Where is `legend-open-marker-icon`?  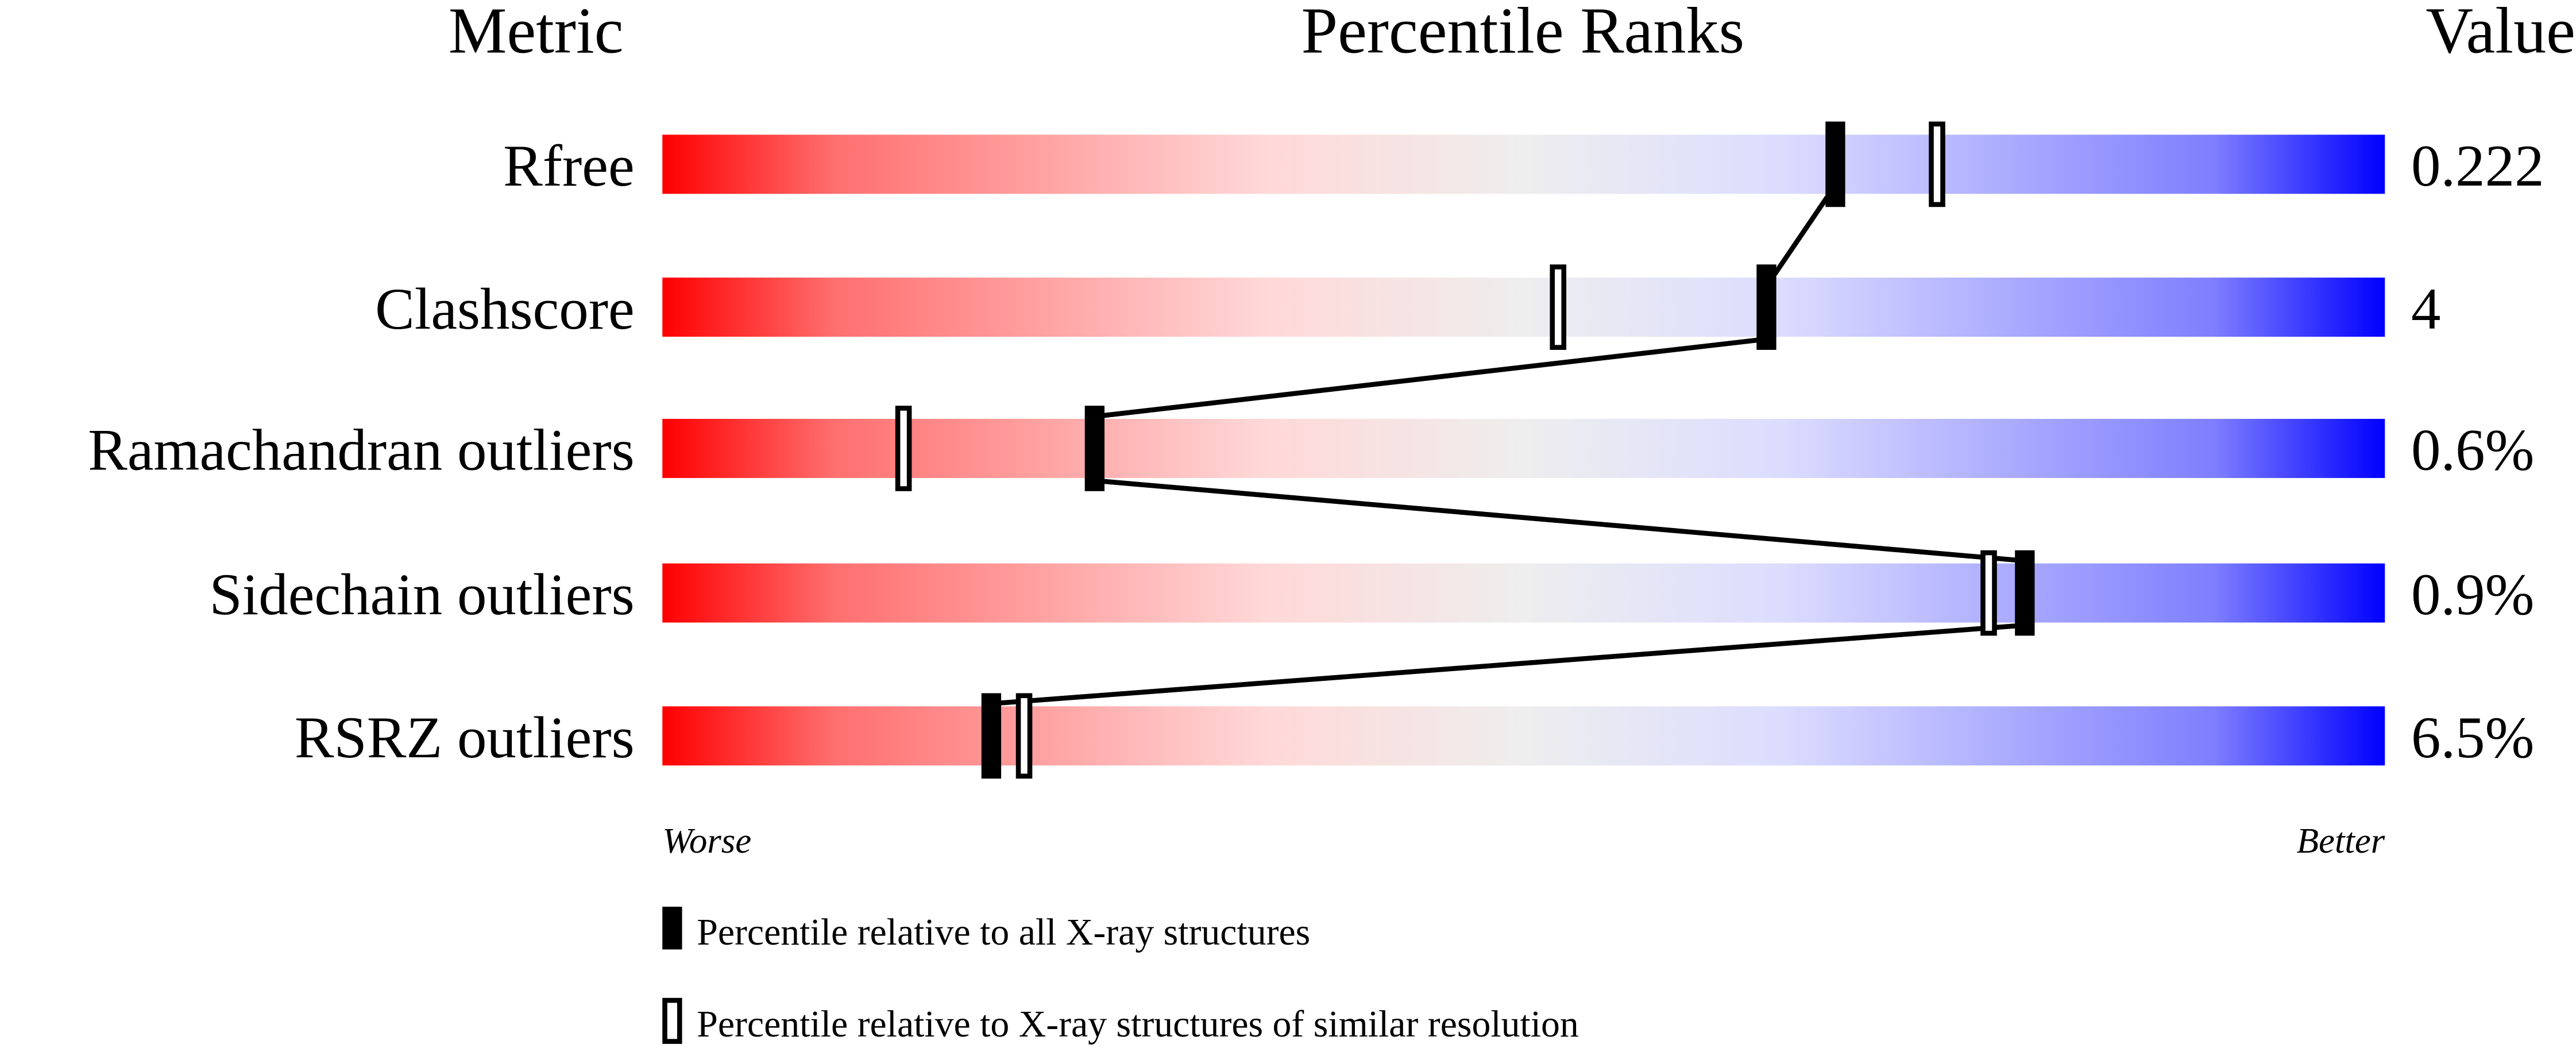 legend-open-marker-icon is located at coordinates (672, 1020).